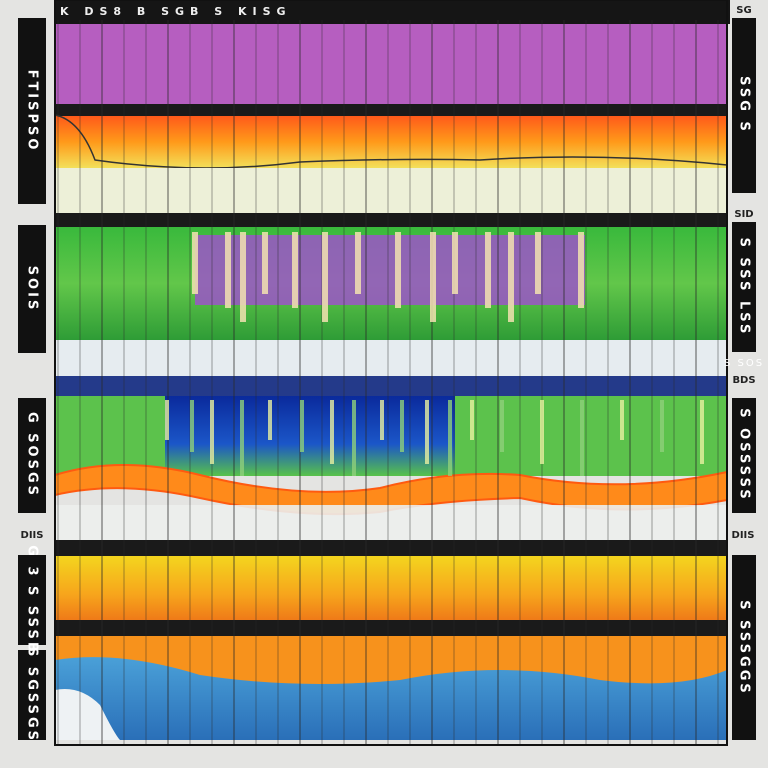 Image resolution: width=768 pixels, height=768 pixels. I want to click on wave, so click(391, 141).